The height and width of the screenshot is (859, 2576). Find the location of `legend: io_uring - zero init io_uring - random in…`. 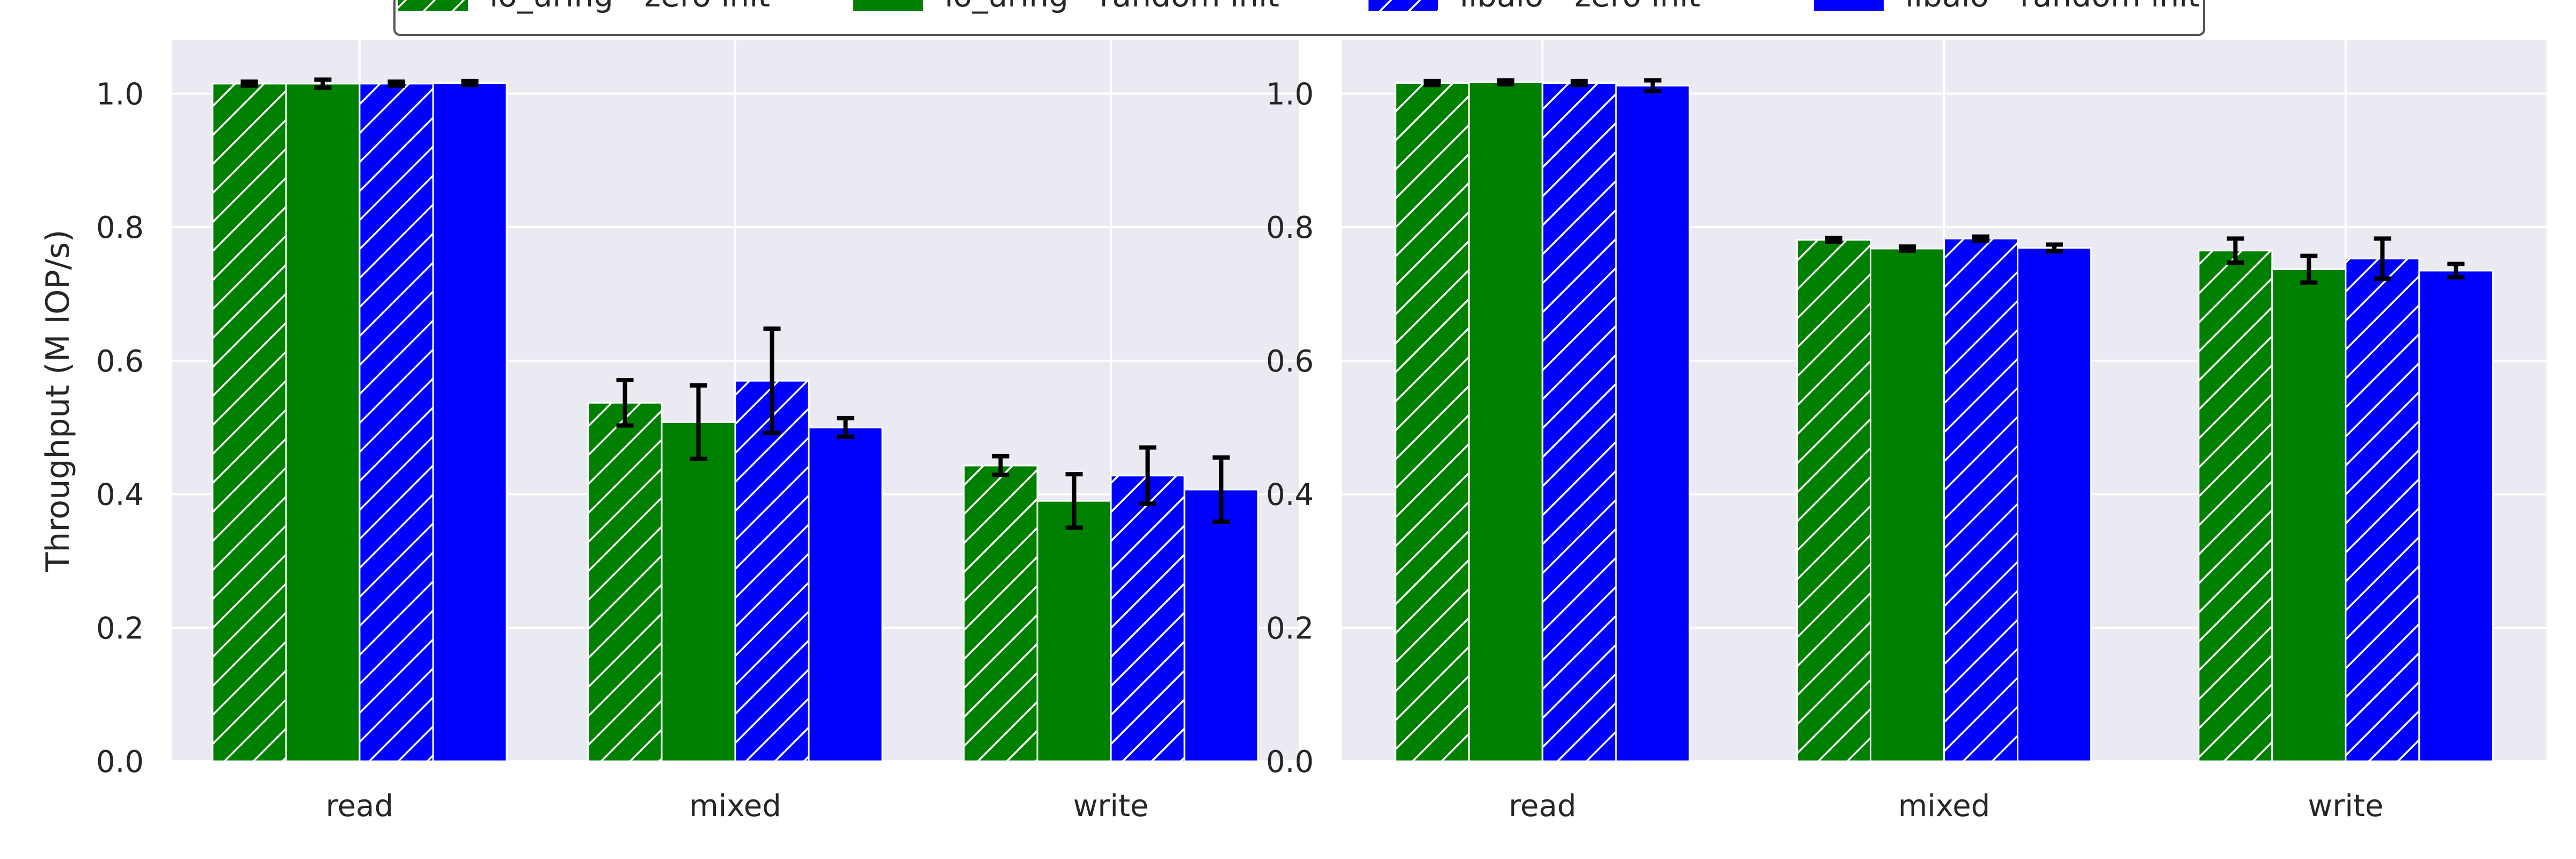

legend: io_uring - zero init io_uring - random in… is located at coordinates (1299, 18).